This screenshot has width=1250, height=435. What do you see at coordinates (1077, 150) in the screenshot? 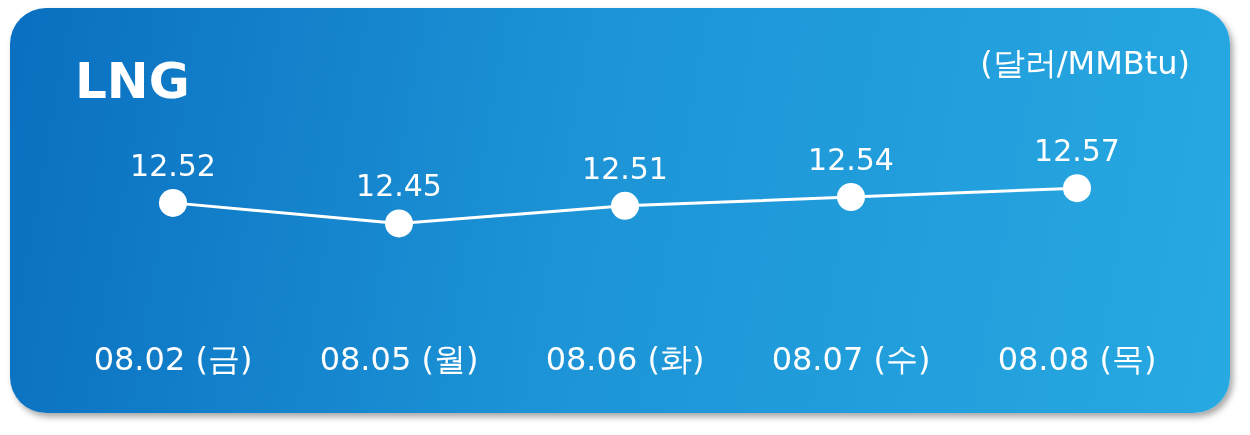
I see `data-label: 12.57` at bounding box center [1077, 150].